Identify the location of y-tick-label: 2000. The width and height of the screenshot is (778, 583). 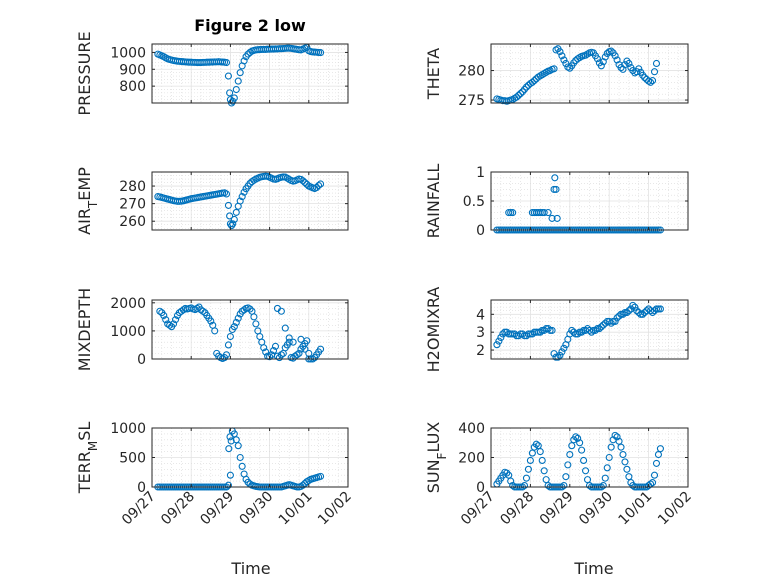
(128, 304).